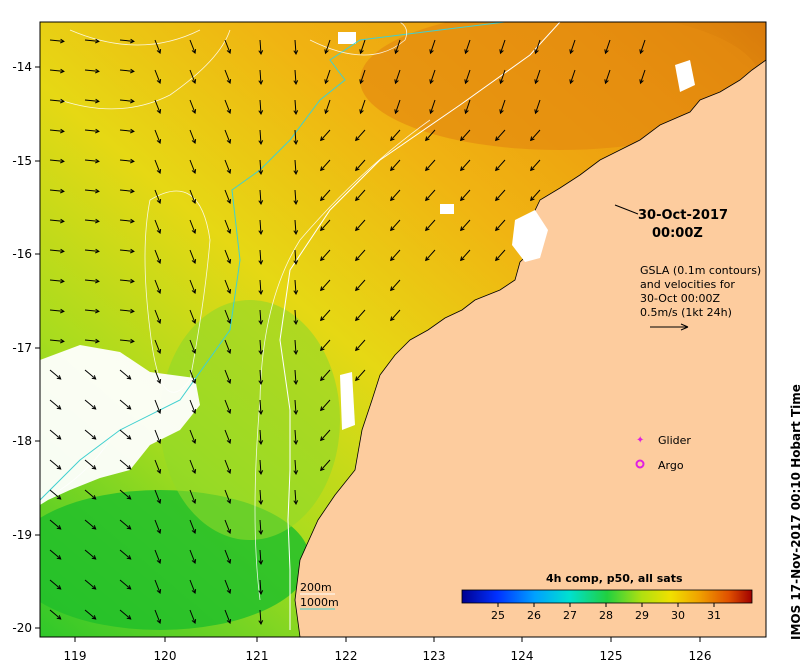 This screenshot has height=672, width=809. I want to click on colorbar-tick-label: 25, so click(498, 615).